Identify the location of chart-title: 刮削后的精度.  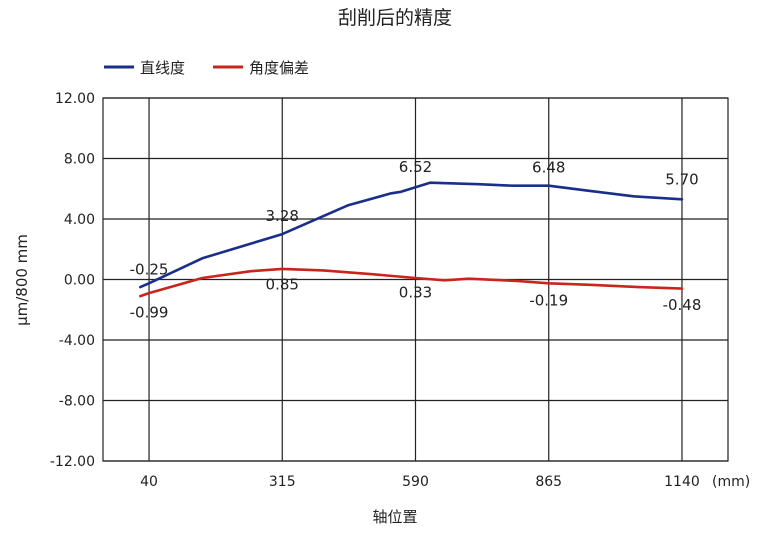
(395, 18).